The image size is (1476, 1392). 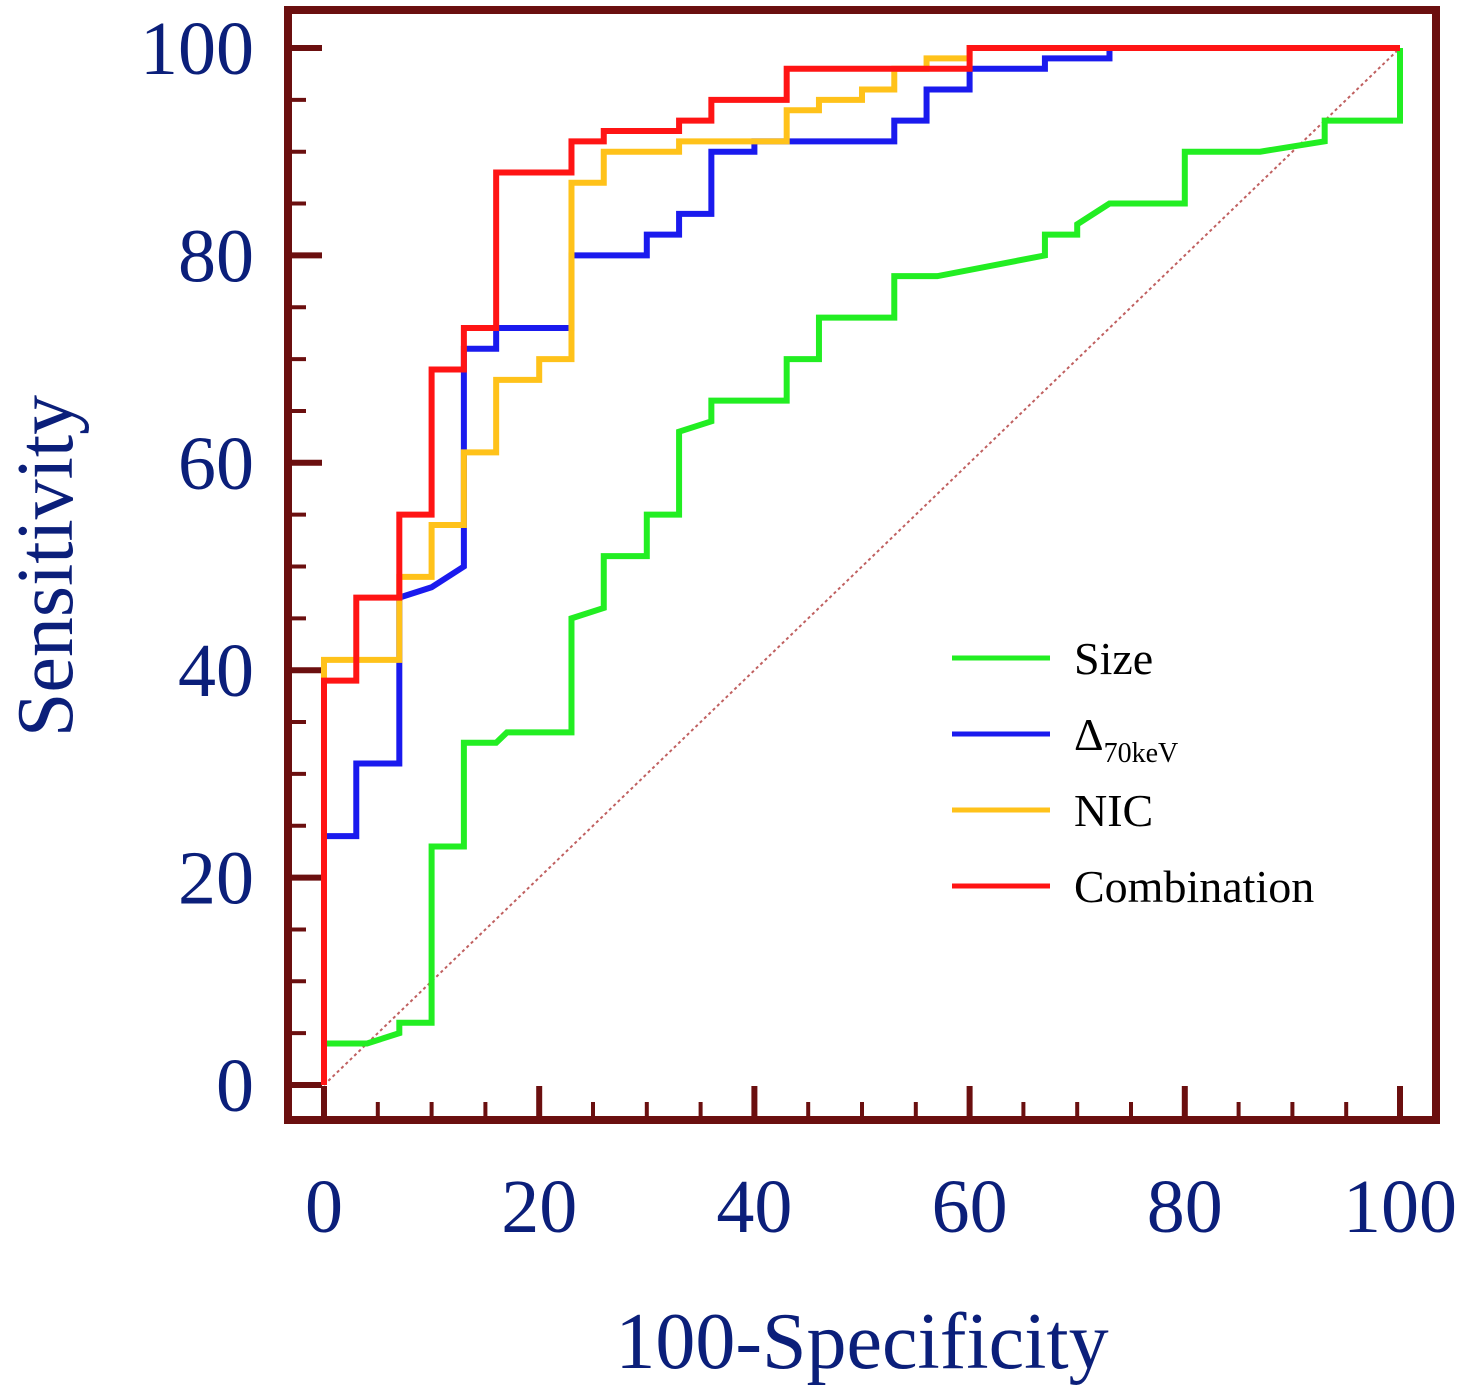 I want to click on legend-label-nic: NIC, so click(x=1113, y=810).